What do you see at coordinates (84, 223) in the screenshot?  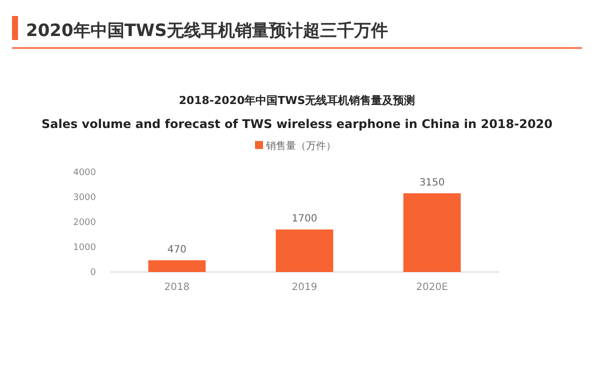 I see `y-tick-label: 2000` at bounding box center [84, 223].